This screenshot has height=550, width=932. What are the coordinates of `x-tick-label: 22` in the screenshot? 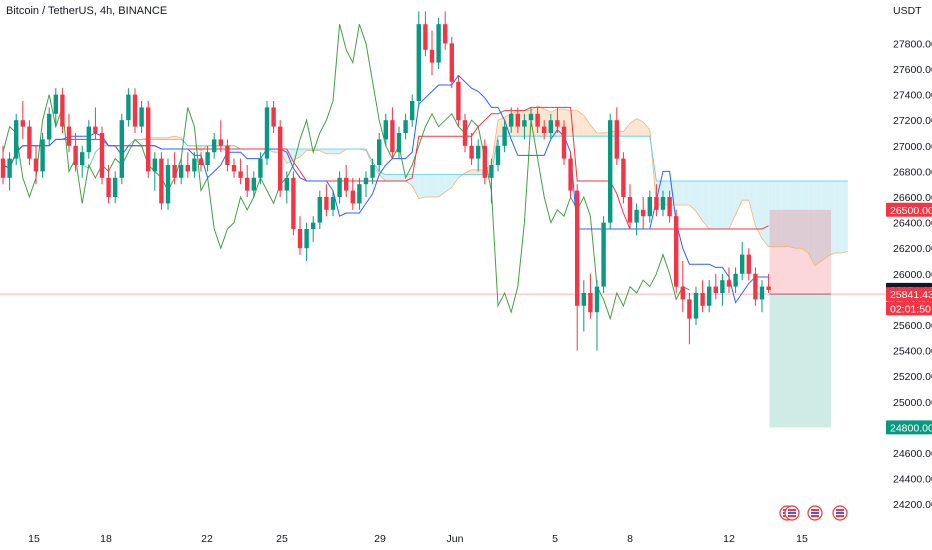 It's located at (207, 539).